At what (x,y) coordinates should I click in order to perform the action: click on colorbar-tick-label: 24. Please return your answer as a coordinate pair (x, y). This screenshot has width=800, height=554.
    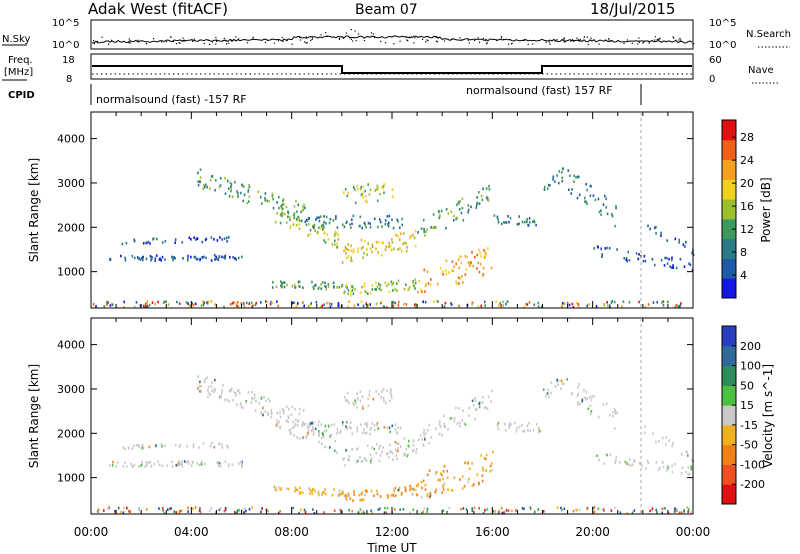
    Looking at the image, I should click on (747, 160).